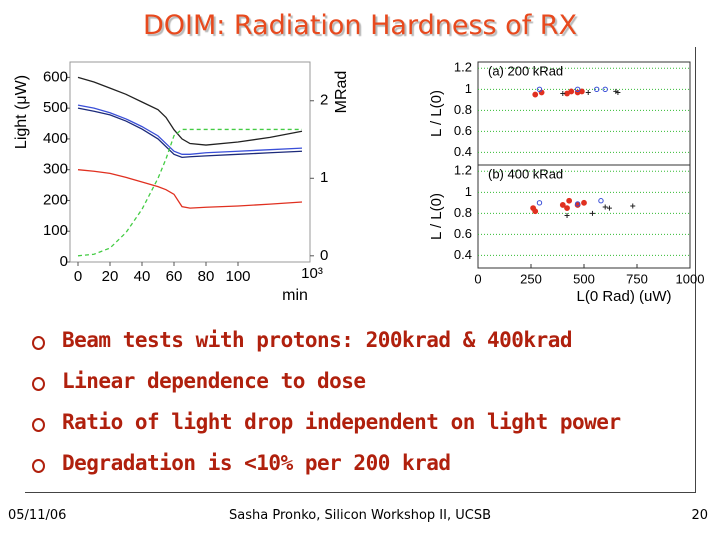  What do you see at coordinates (690, 278) in the screenshot?
I see `x-tick-label: 1000` at bounding box center [690, 278].